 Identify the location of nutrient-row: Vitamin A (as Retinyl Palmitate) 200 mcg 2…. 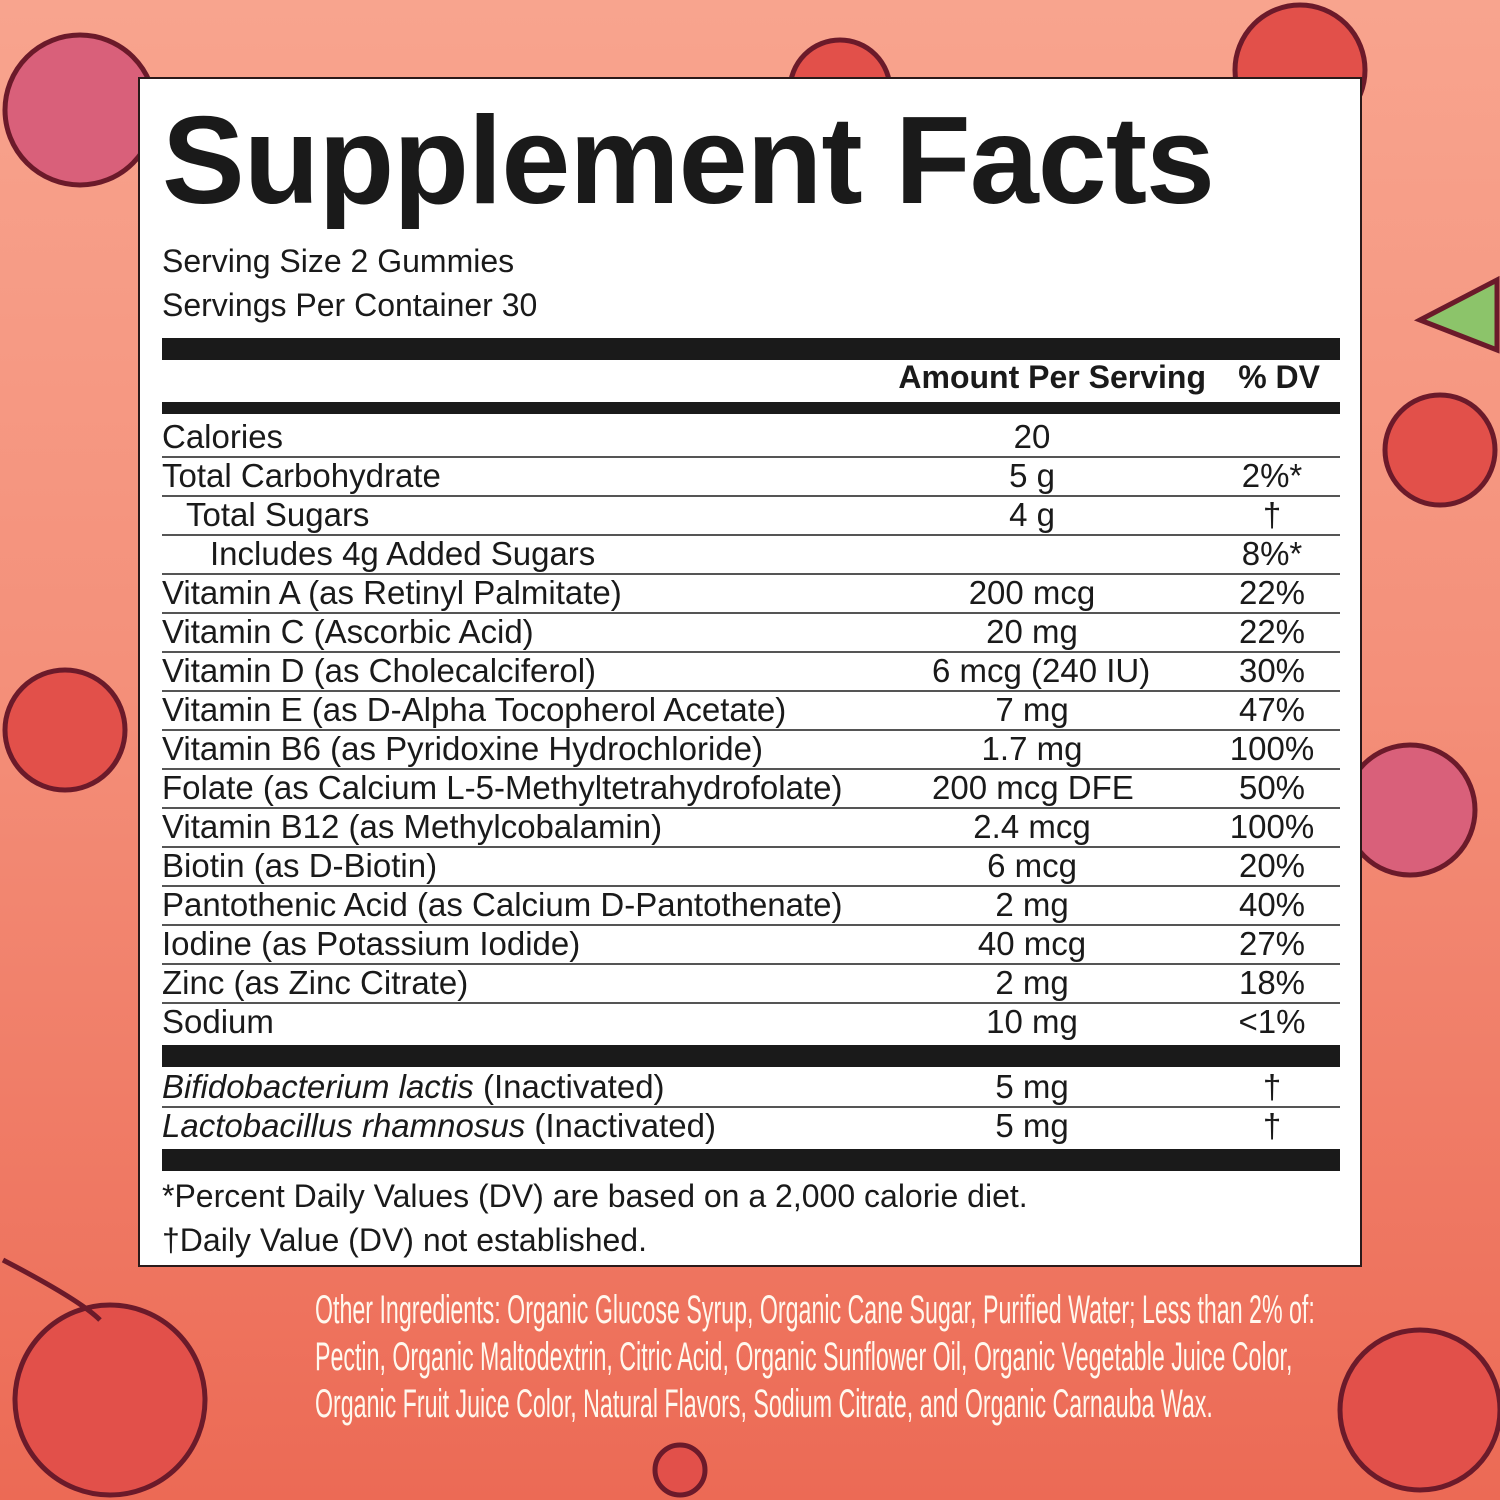
(751, 594).